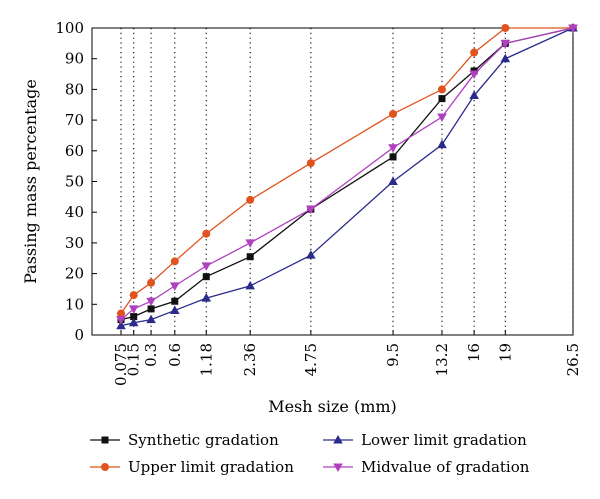 The height and width of the screenshot is (499, 600). What do you see at coordinates (74, 182) in the screenshot?
I see `y-tick-label: 50` at bounding box center [74, 182].